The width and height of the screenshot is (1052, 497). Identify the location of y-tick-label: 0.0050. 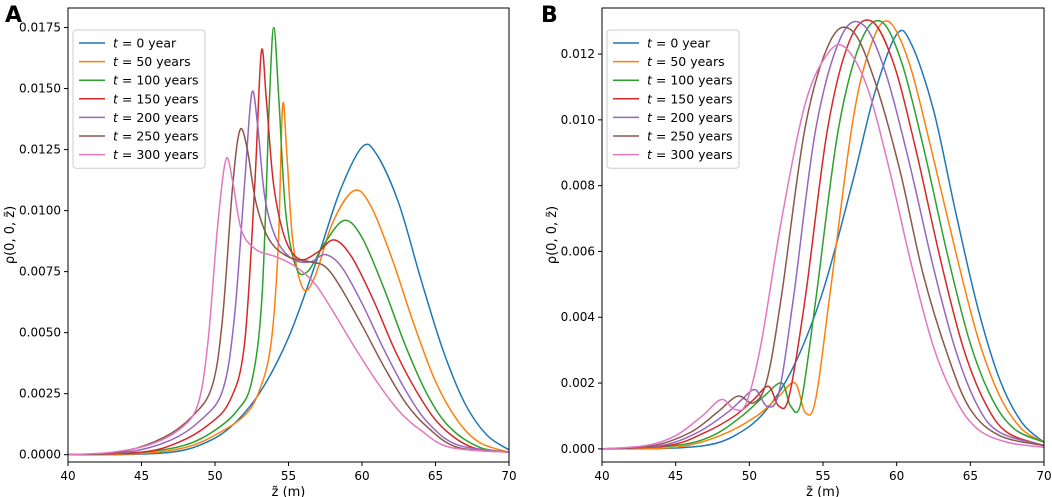
(40, 333).